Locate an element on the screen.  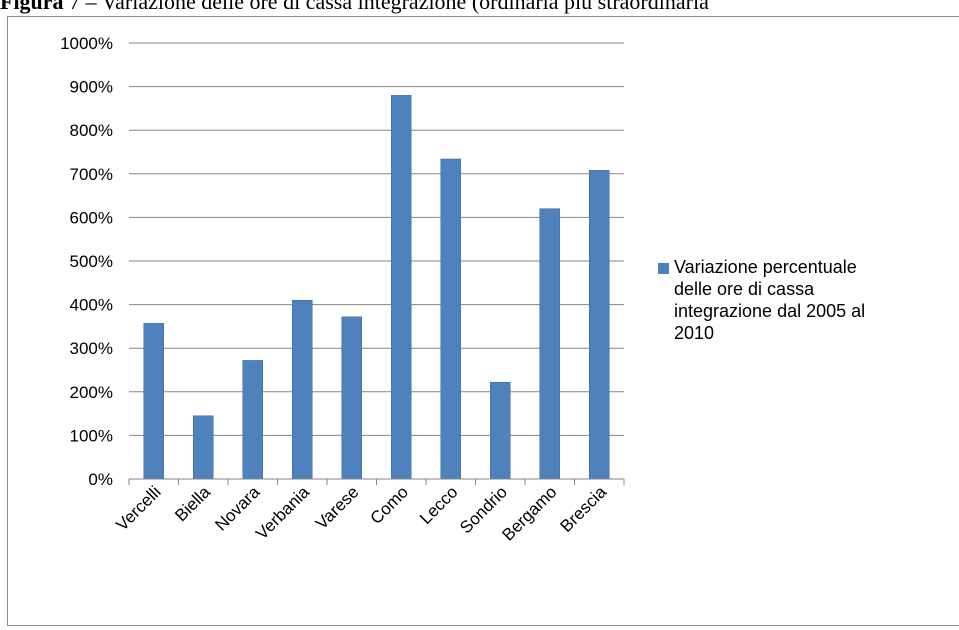
y-tick-label: 900% is located at coordinates (91, 87).